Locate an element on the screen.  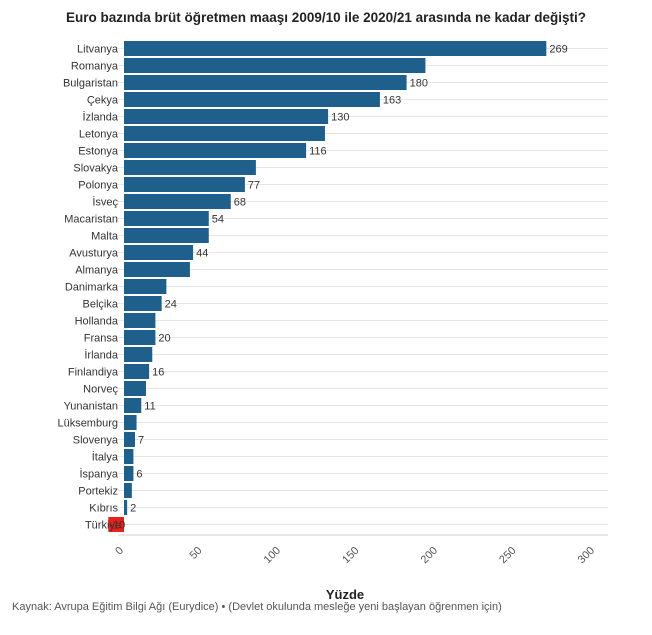
bar-Estonya is located at coordinates (215, 150).